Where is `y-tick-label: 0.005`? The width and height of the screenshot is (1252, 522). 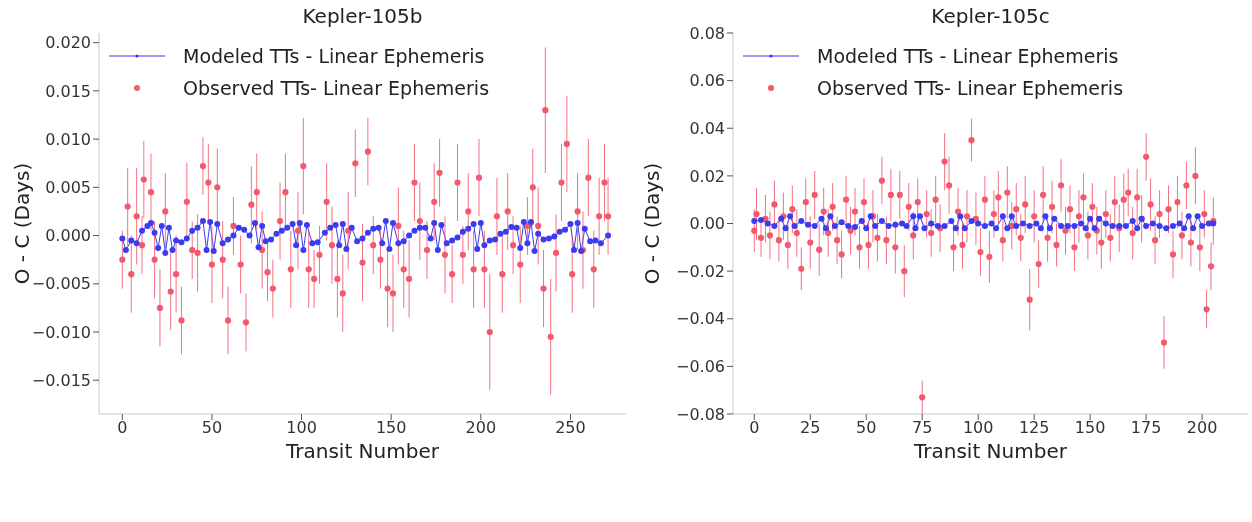 y-tick-label: 0.005 is located at coordinates (68, 188).